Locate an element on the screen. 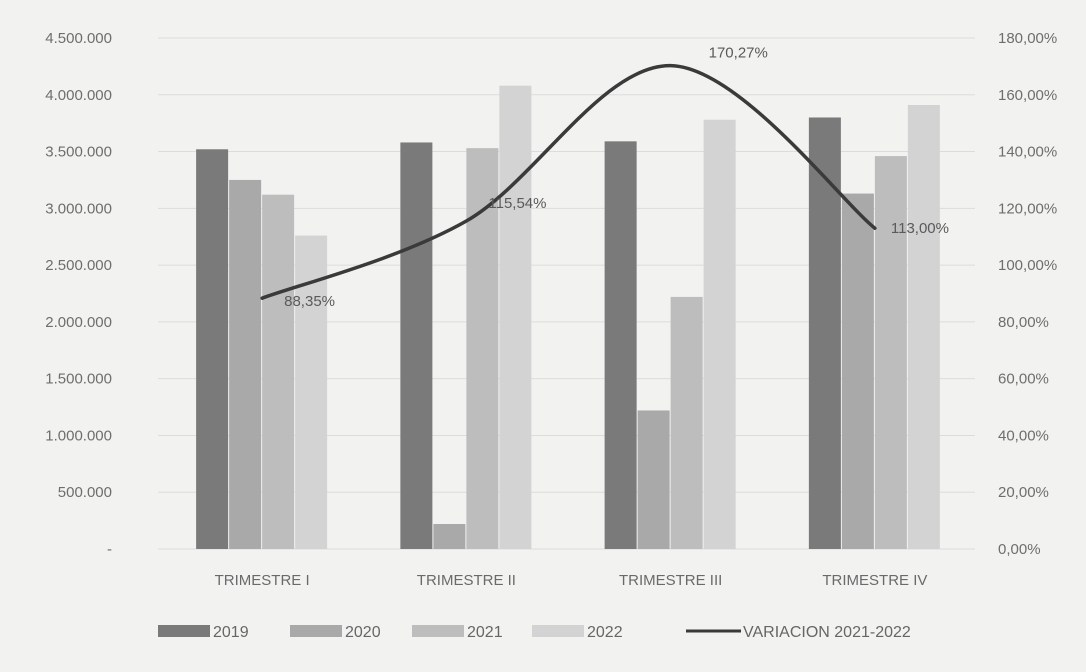 The width and height of the screenshot is (1086, 672). legend: 2019 2020 2021 2022 VARIACION 2021-2022 is located at coordinates (534, 632).